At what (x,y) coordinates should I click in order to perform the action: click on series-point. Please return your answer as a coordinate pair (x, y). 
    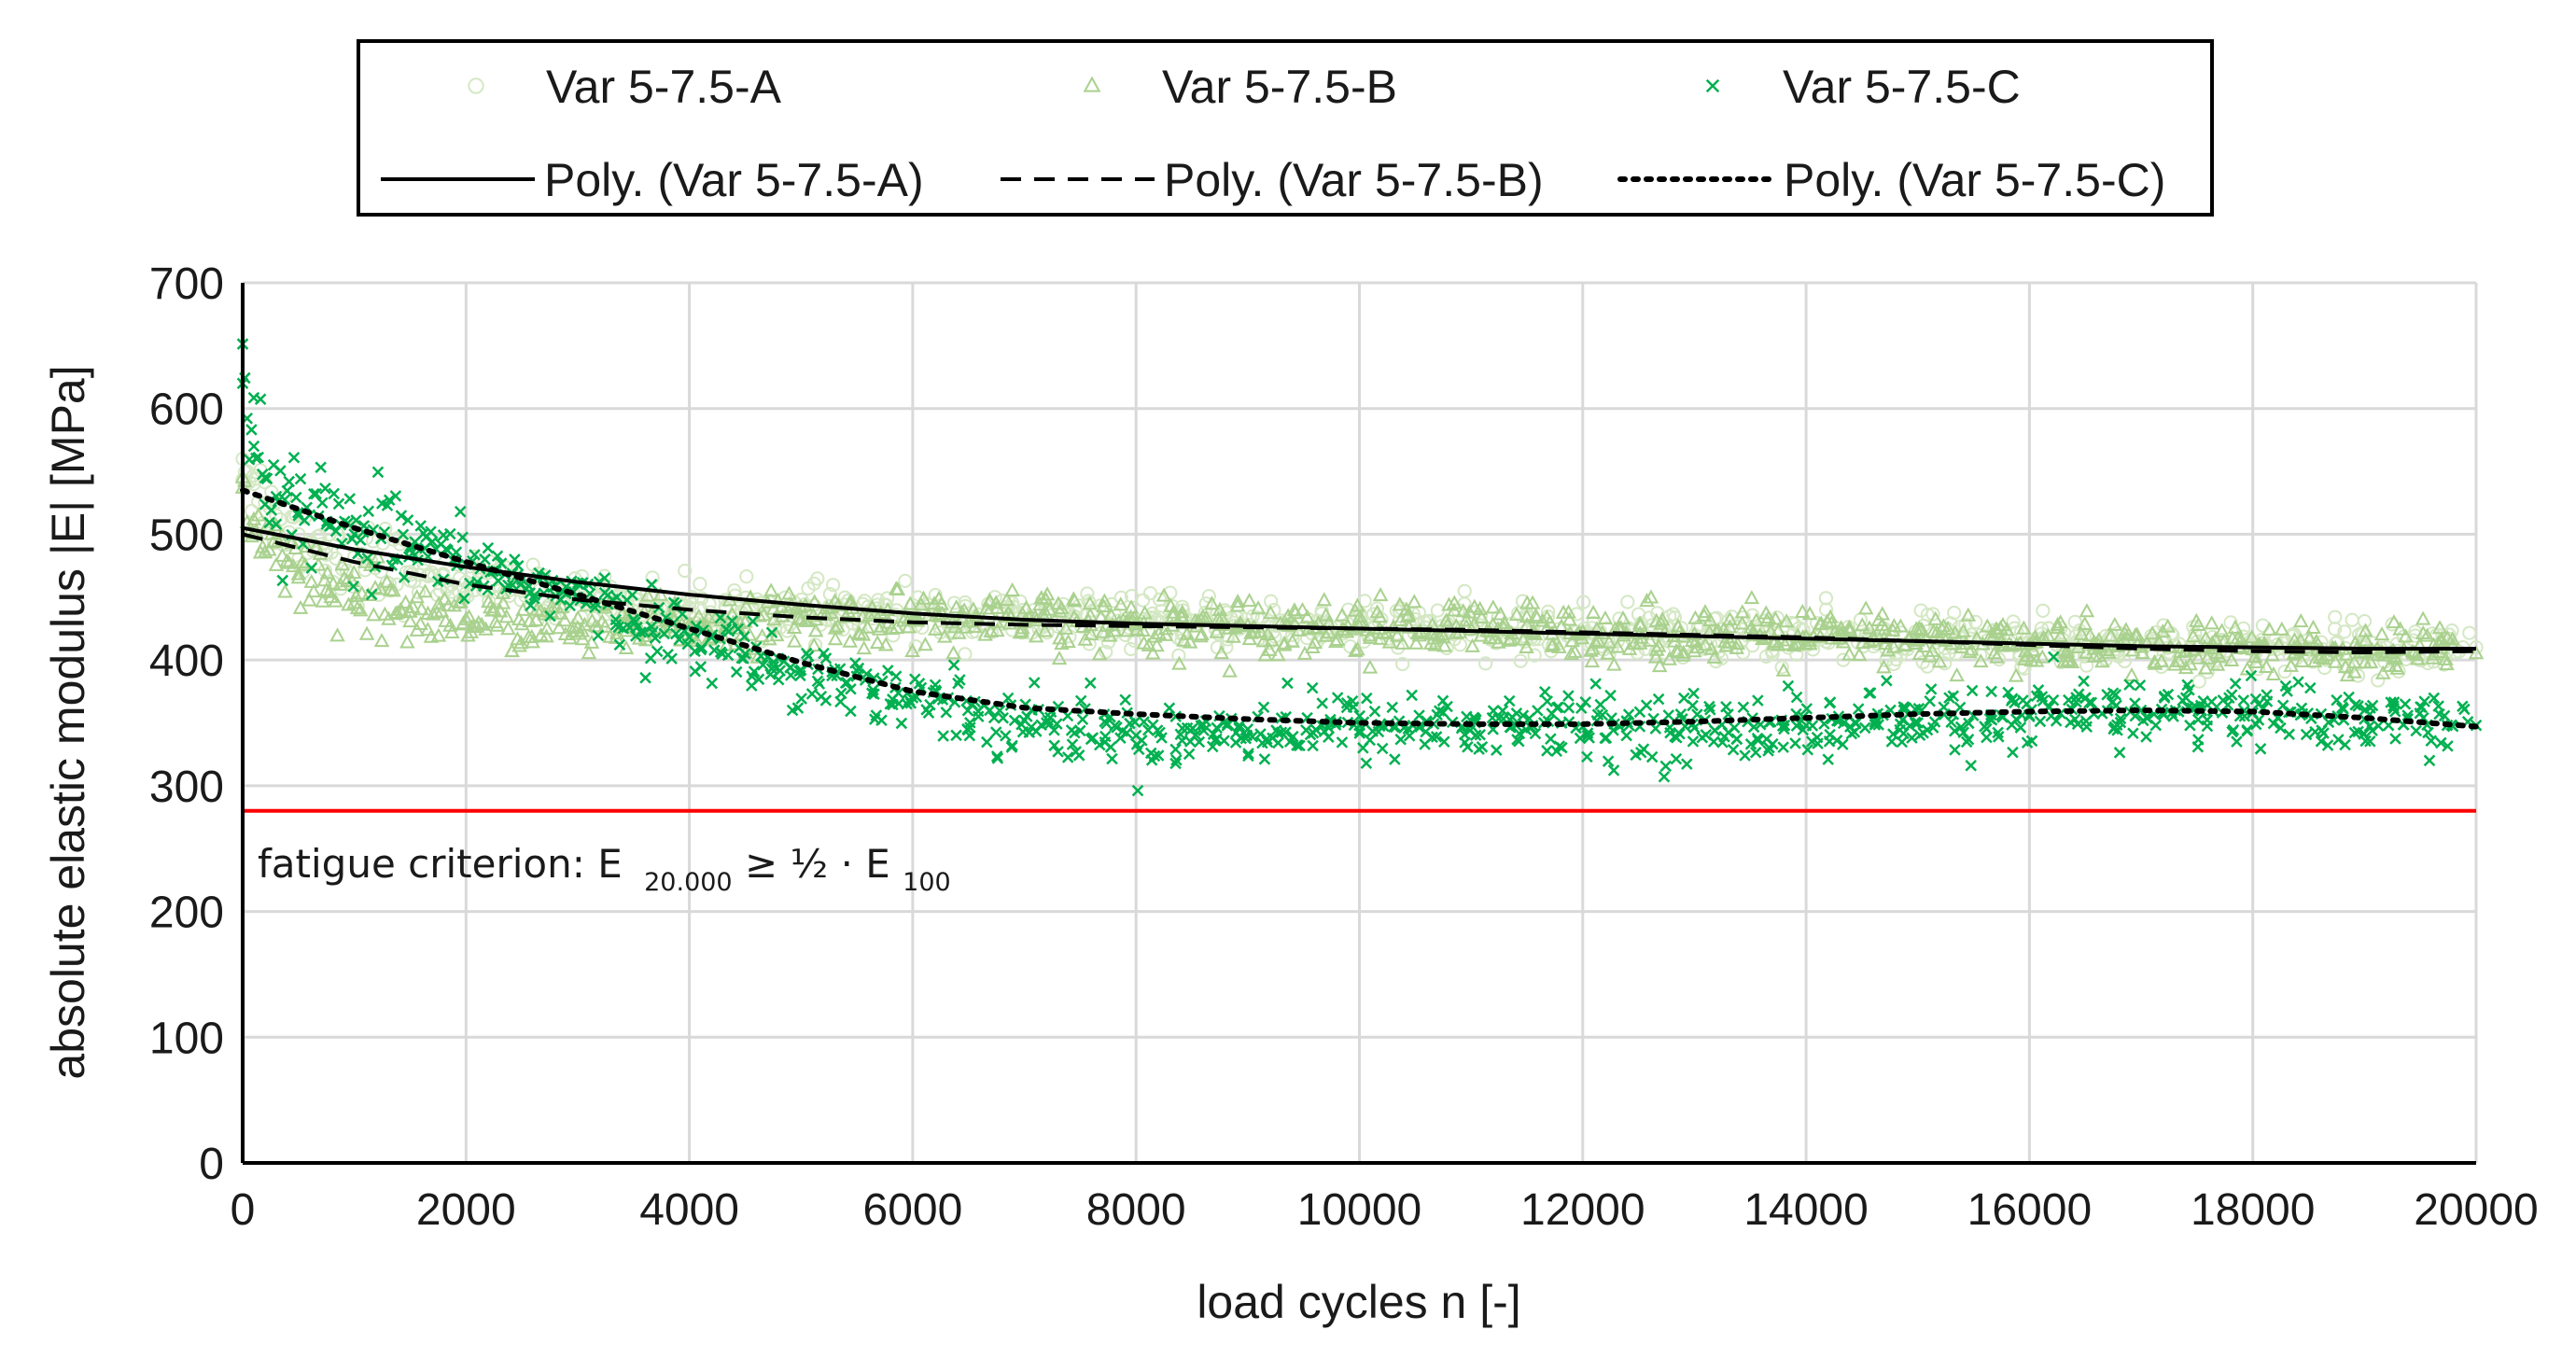
    Looking at the image, I should click on (298, 515).